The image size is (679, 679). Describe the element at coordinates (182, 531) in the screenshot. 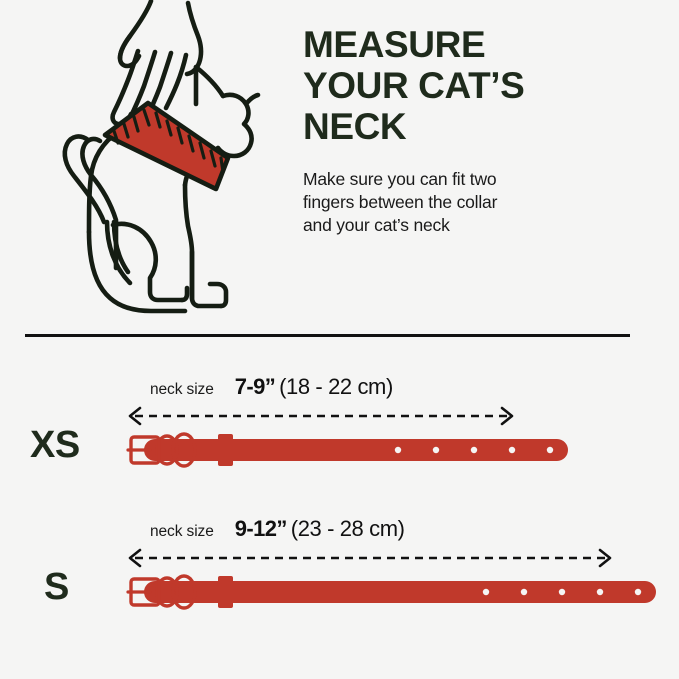

I see `neck-size-label-s: neck size` at that location.